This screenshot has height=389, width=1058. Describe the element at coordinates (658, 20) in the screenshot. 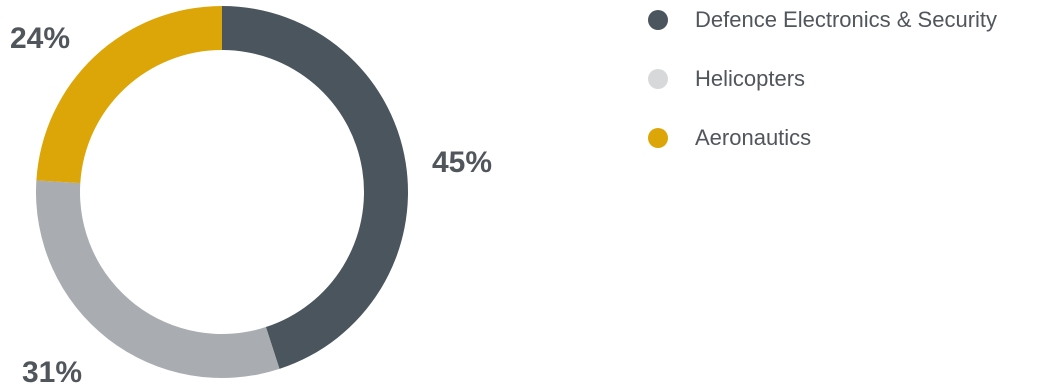

I see `legend-swatch-defence` at that location.